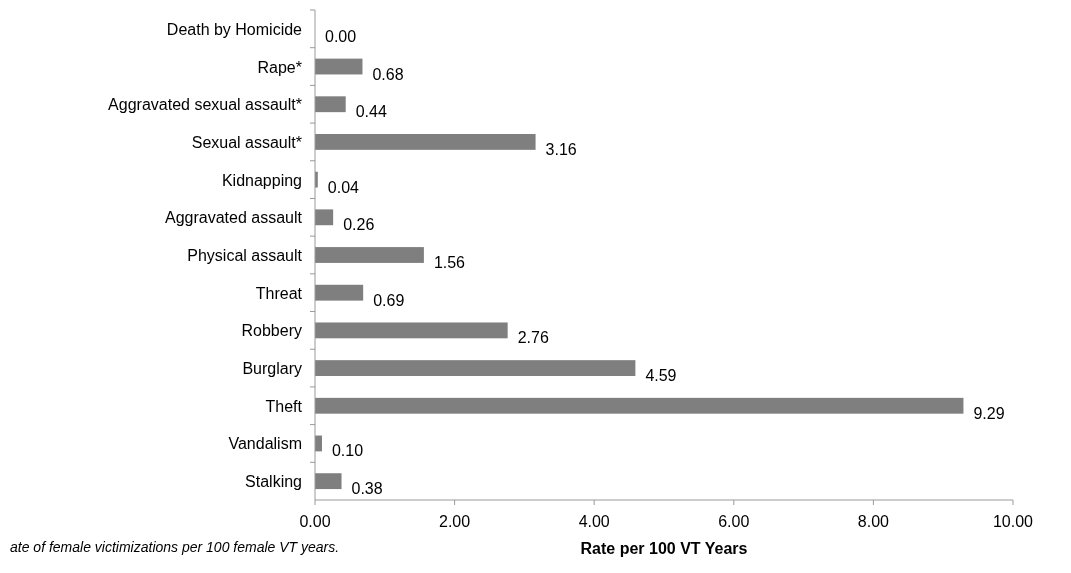 This screenshot has height=573, width=1071. Describe the element at coordinates (873, 521) in the screenshot. I see `x-tick-label: 8.00` at that location.